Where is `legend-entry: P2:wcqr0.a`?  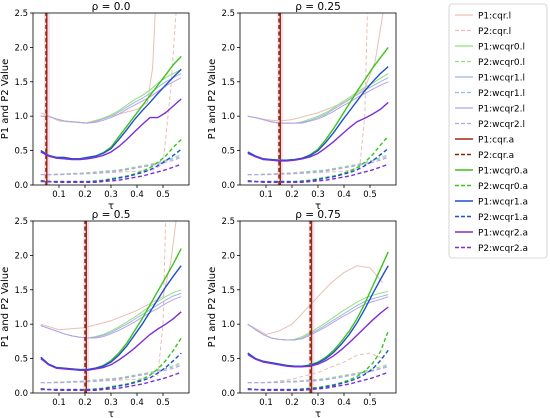 legend-entry: P2:wcqr0.a is located at coordinates (491, 187).